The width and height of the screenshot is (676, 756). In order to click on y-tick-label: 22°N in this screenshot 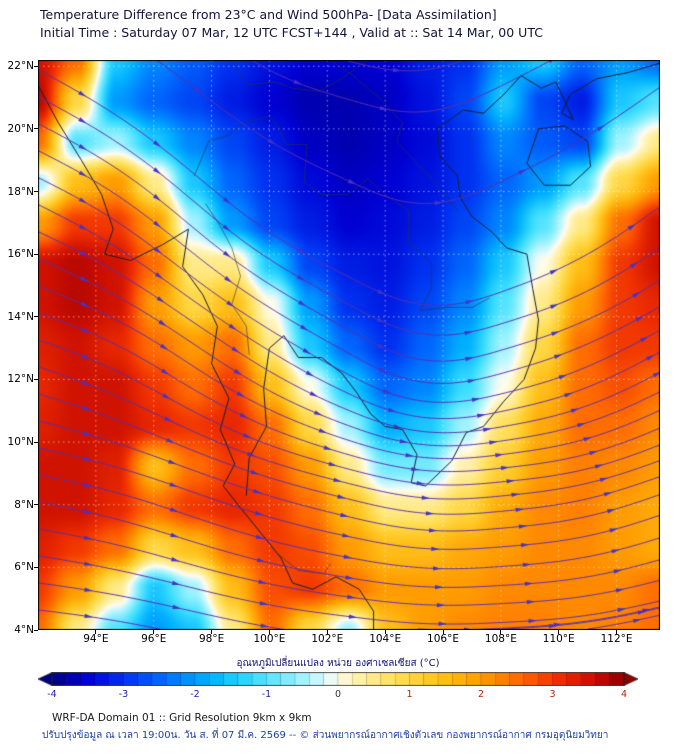, I will do `click(20, 66)`.